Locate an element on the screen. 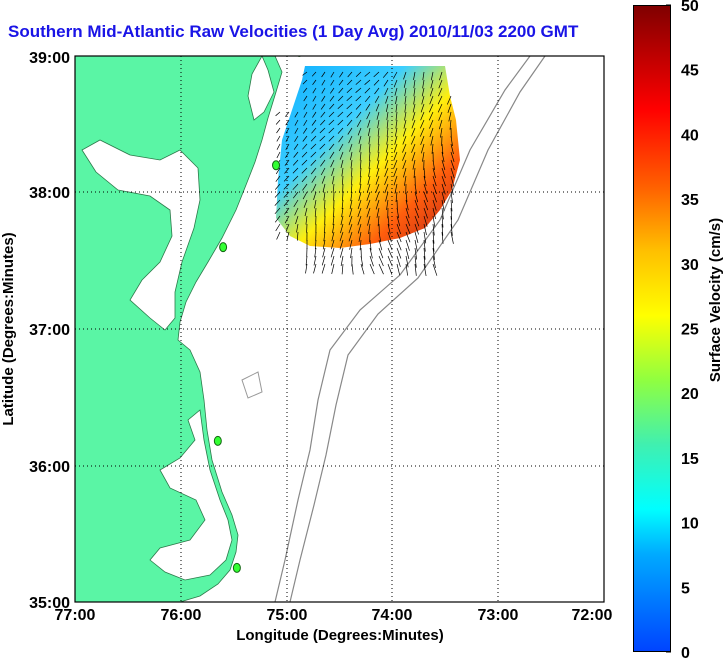  y-axis-label: Latitude (Degrees:Minutes) is located at coordinates (8, 328).